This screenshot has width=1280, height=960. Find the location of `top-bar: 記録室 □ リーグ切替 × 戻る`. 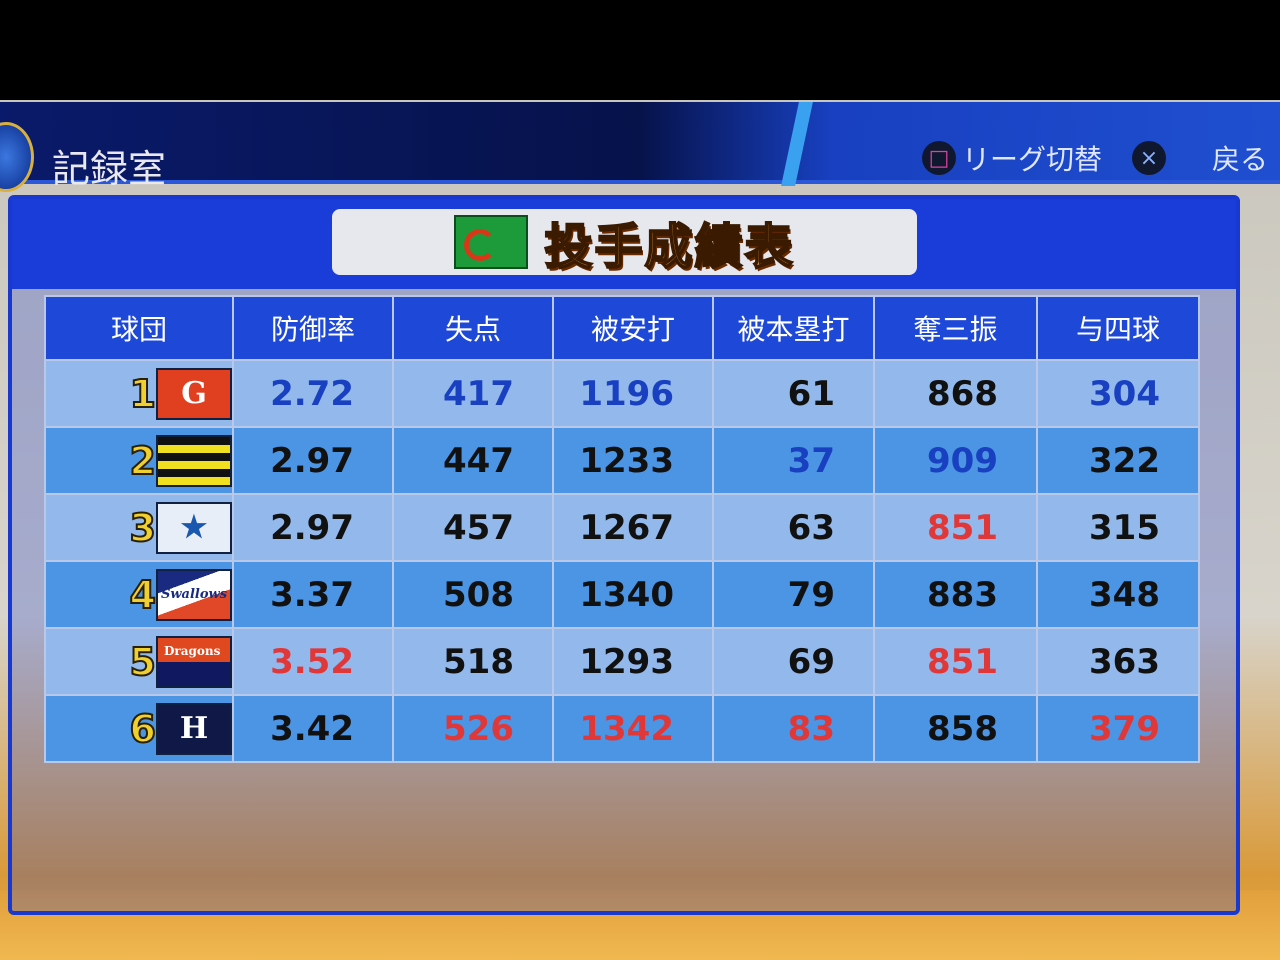

top-bar: 記録室 □ リーグ切替 × 戻る is located at coordinates (640, 147).